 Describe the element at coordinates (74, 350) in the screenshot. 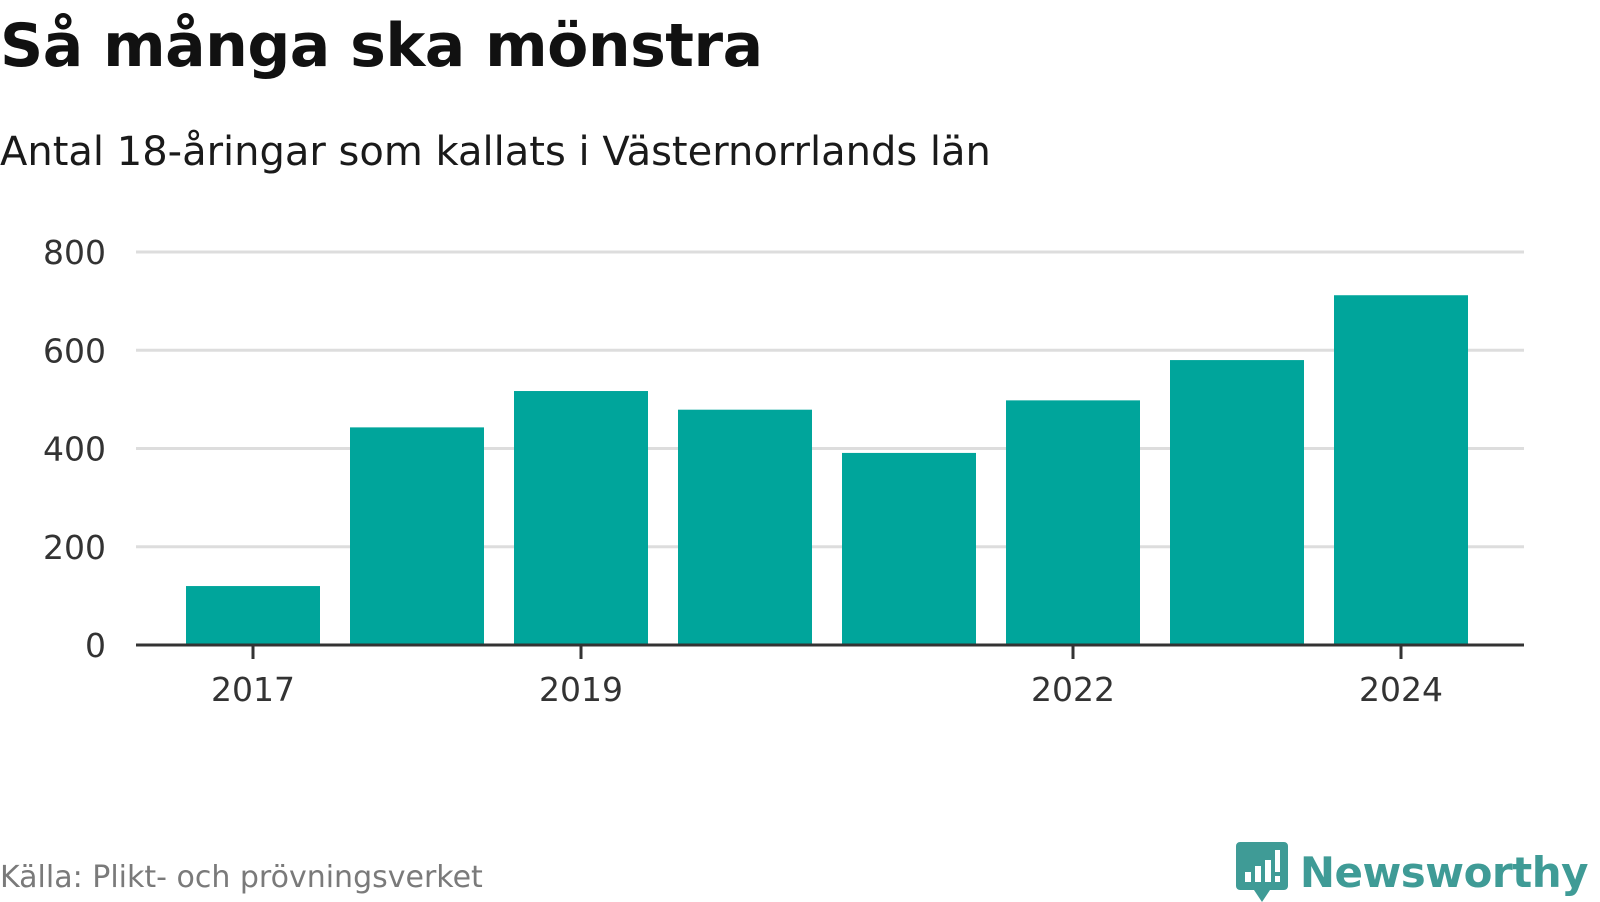

I see `y-tick-label: 600` at that location.